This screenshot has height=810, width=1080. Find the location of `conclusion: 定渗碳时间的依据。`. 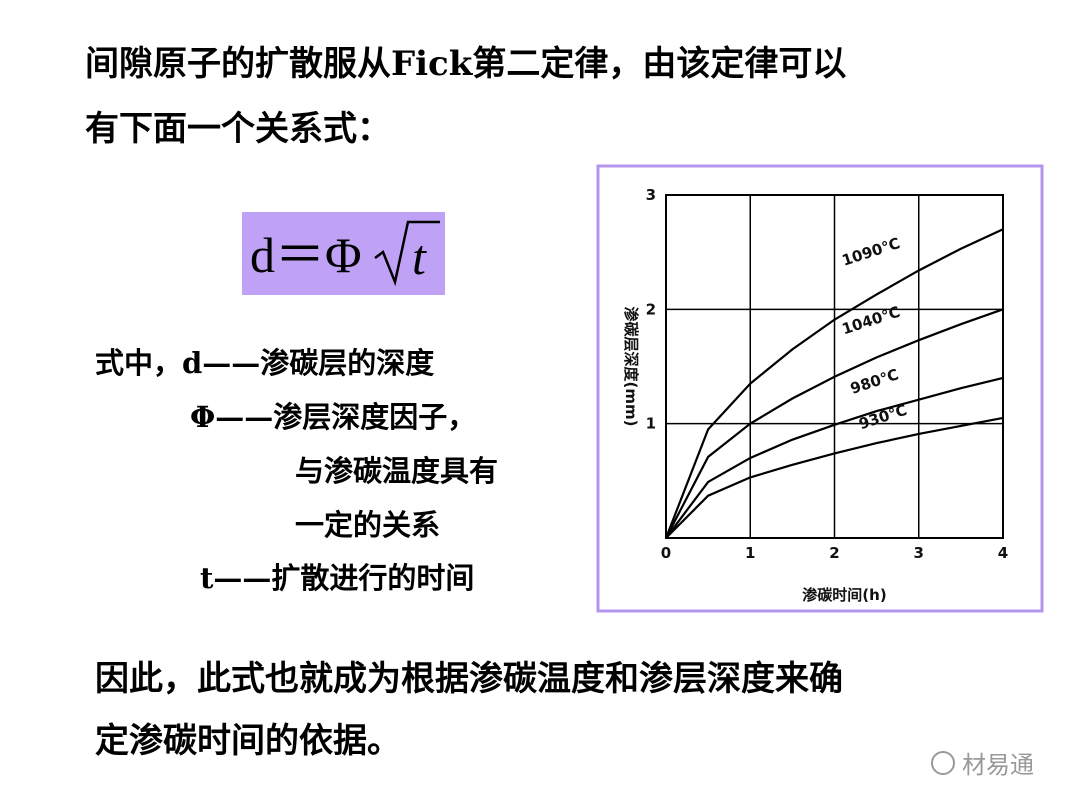

conclusion: 定渗碳时间的依据。 is located at coordinates (248, 741).